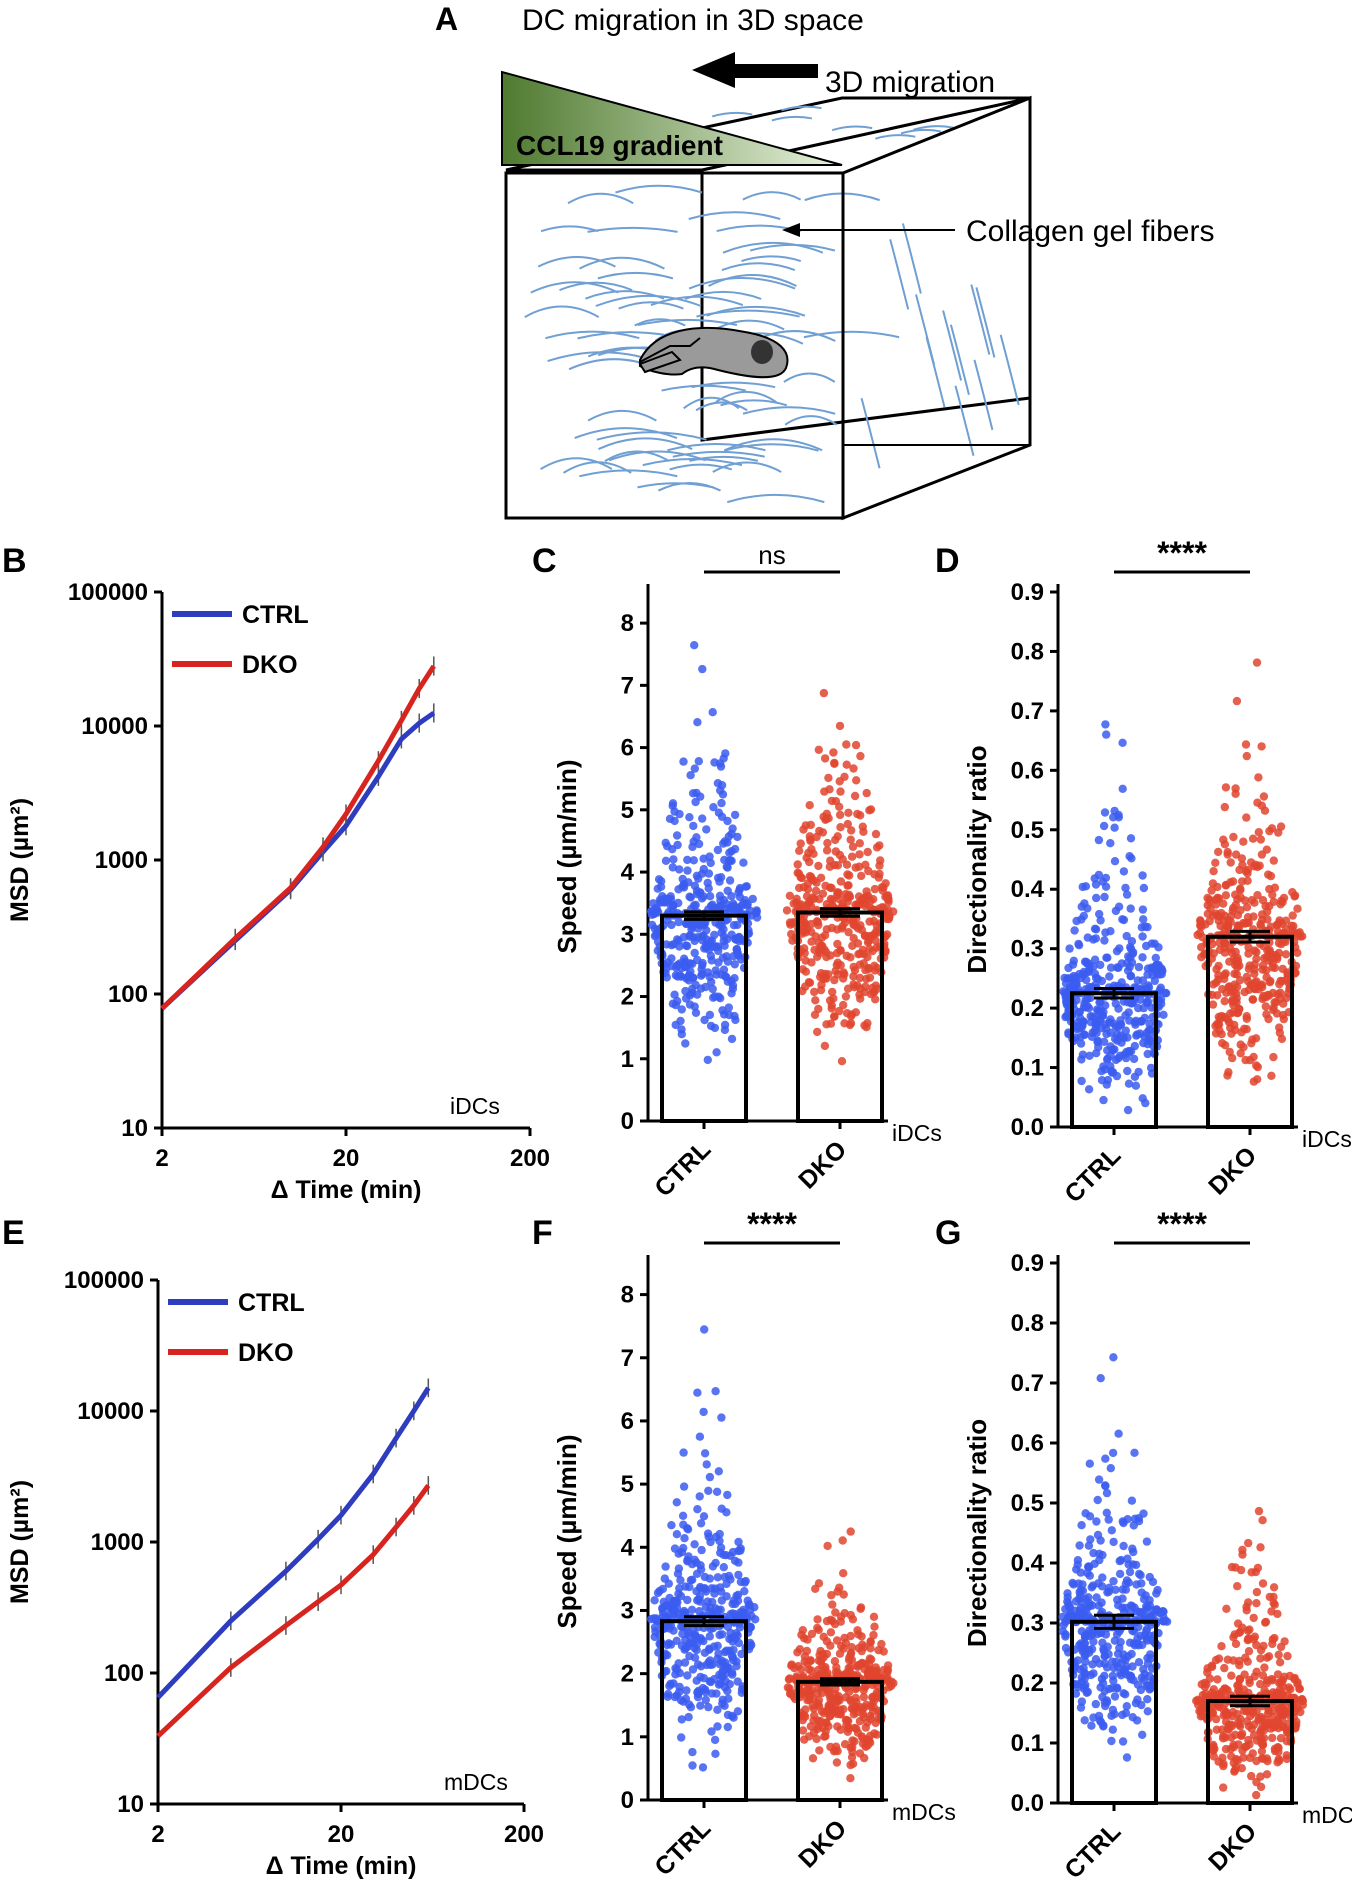 This screenshot has width=1352, height=1894. What do you see at coordinates (108, 592) in the screenshot?
I see `y-tick-label: 100000` at bounding box center [108, 592].